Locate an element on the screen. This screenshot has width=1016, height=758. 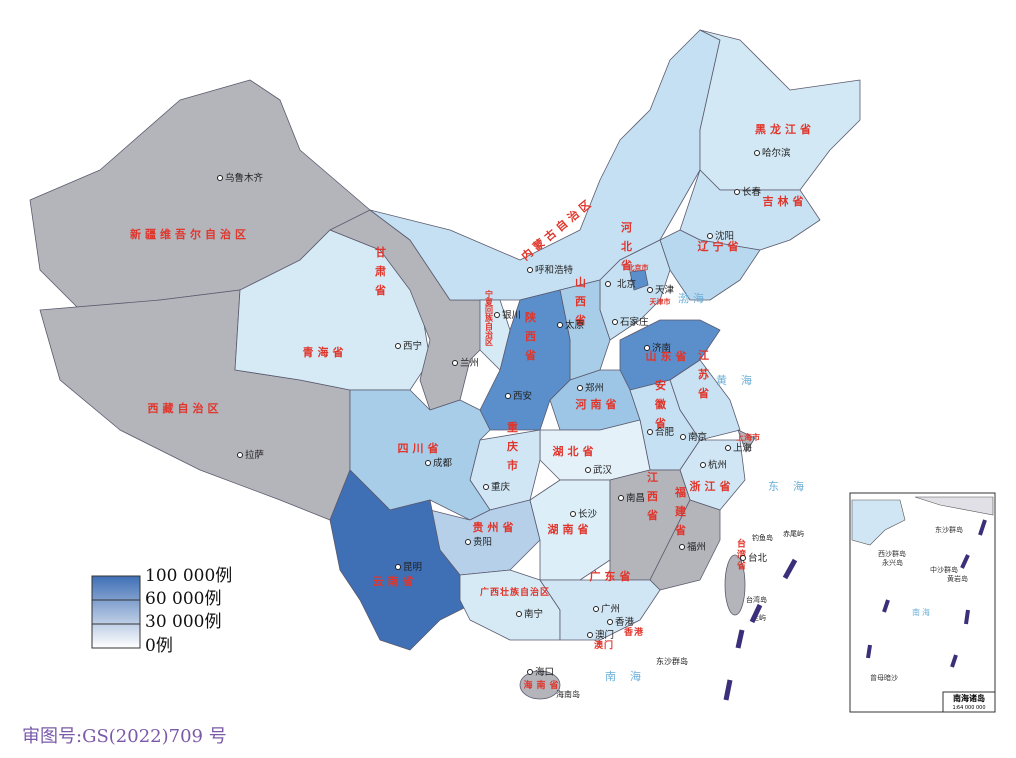
city-label: 南京 is located at coordinates (697, 437).